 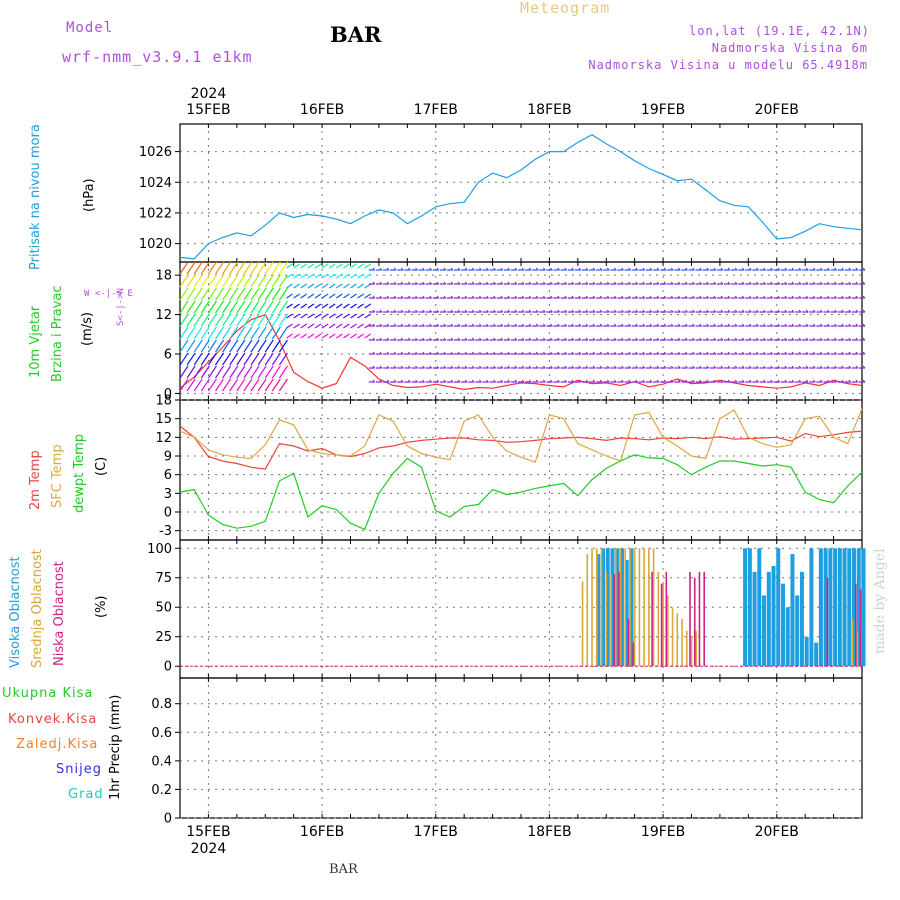 I want to click on series-line-pressure, so click(x=521, y=197).